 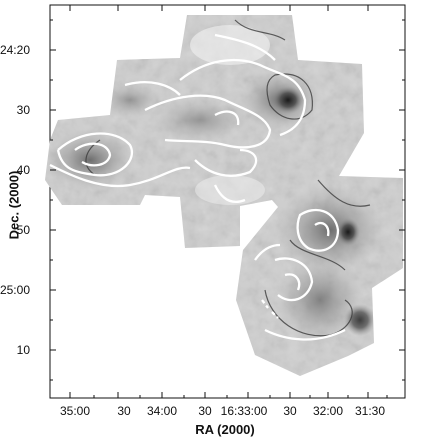 What do you see at coordinates (162, 411) in the screenshot?
I see `x-tick-label: 34:00` at bounding box center [162, 411].